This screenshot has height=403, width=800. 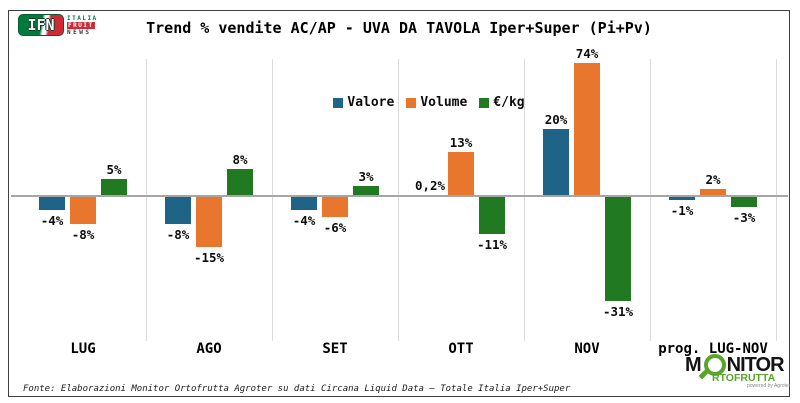 What do you see at coordinates (240, 159) in the screenshot?
I see `value-label-kg-ago: 8%` at bounding box center [240, 159].